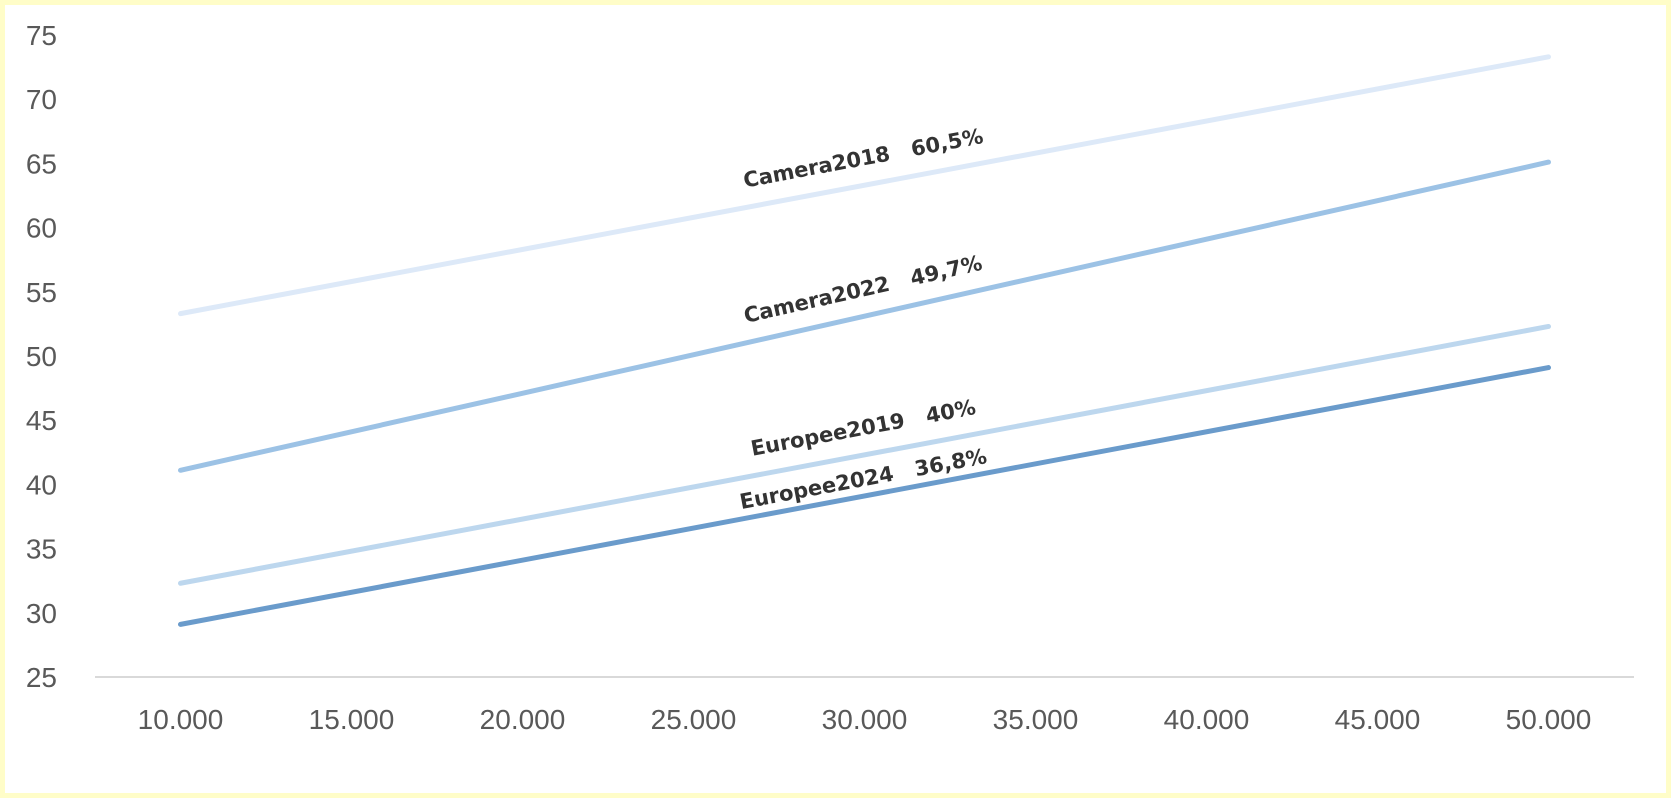 Image resolution: width=1671 pixels, height=798 pixels. I want to click on x-tick-label: 40.000, so click(1207, 719).